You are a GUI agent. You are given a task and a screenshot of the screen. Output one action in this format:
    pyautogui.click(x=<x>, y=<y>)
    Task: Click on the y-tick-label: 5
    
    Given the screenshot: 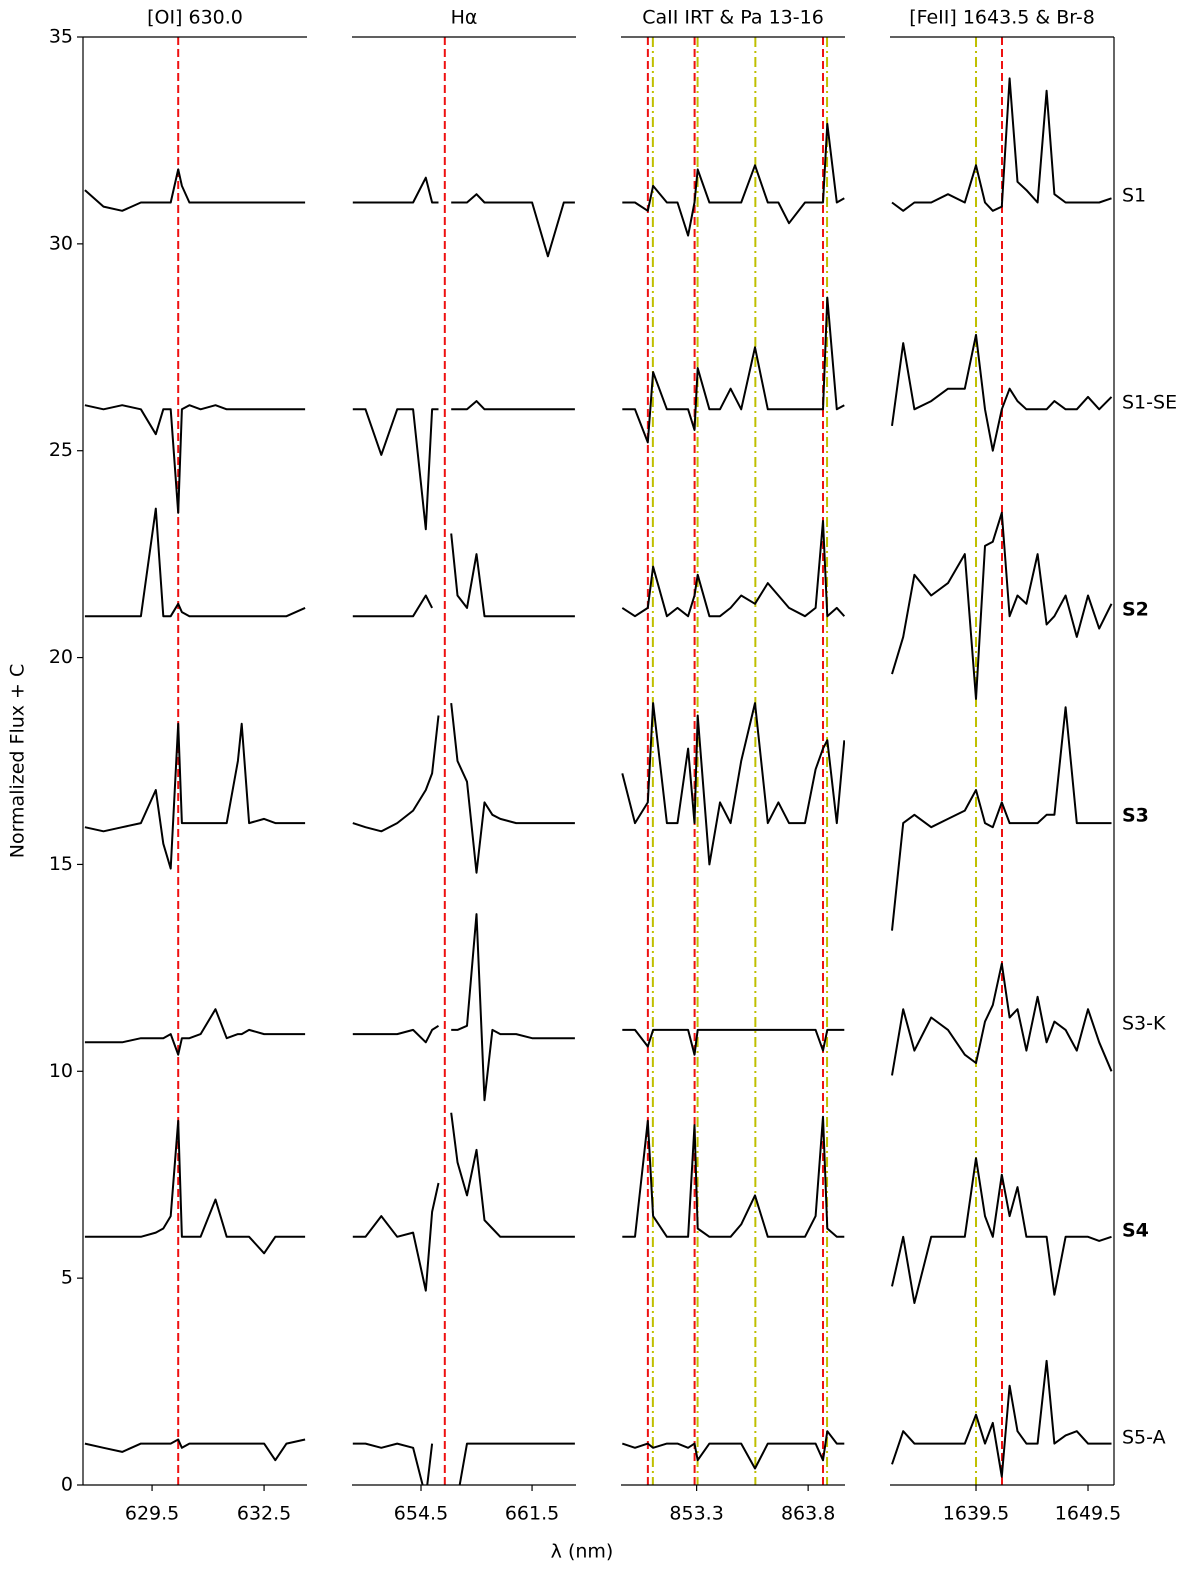 What is the action you would take?
    pyautogui.click(x=67, y=1278)
    